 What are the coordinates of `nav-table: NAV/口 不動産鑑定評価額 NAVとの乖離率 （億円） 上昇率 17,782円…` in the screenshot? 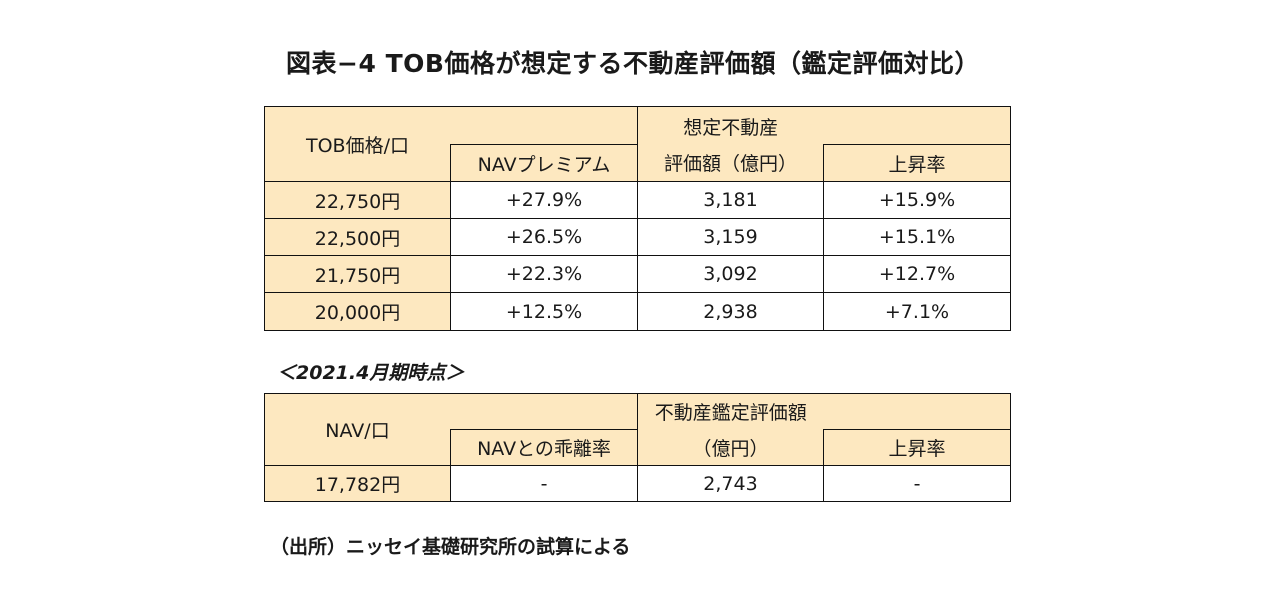 It's located at (637, 447).